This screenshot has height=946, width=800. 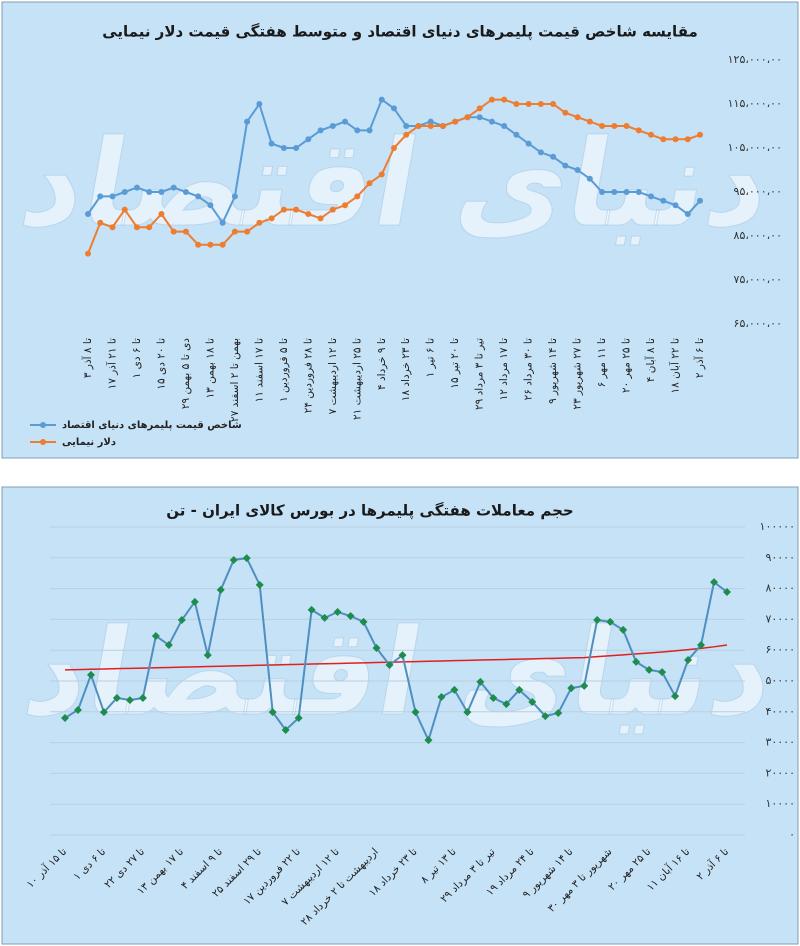 I want to click on y-tick-label: ۱۰۰۰۰, so click(x=780, y=803).